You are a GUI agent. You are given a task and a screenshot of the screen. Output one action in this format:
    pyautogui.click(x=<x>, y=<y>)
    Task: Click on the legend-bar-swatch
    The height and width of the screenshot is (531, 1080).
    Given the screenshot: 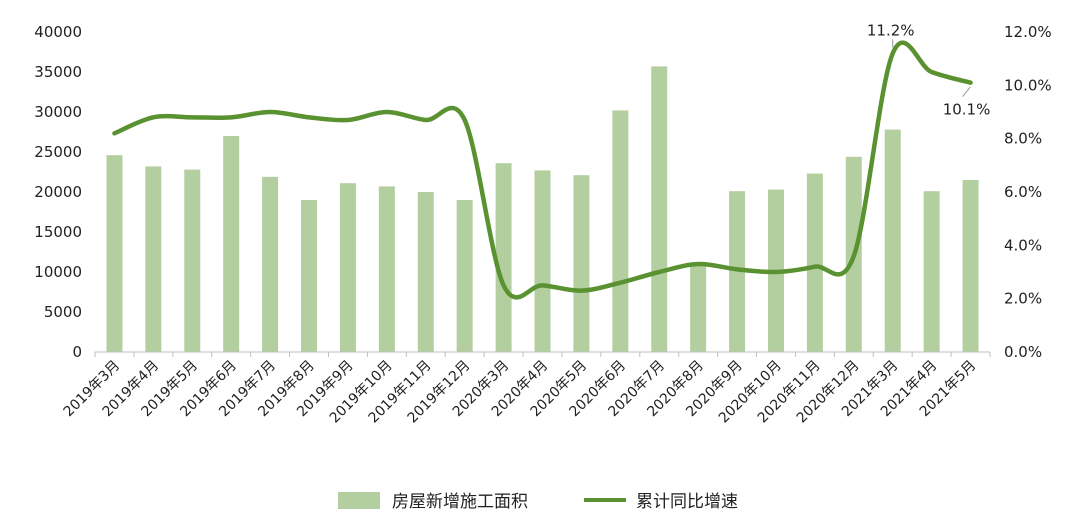 What is the action you would take?
    pyautogui.click(x=359, y=500)
    